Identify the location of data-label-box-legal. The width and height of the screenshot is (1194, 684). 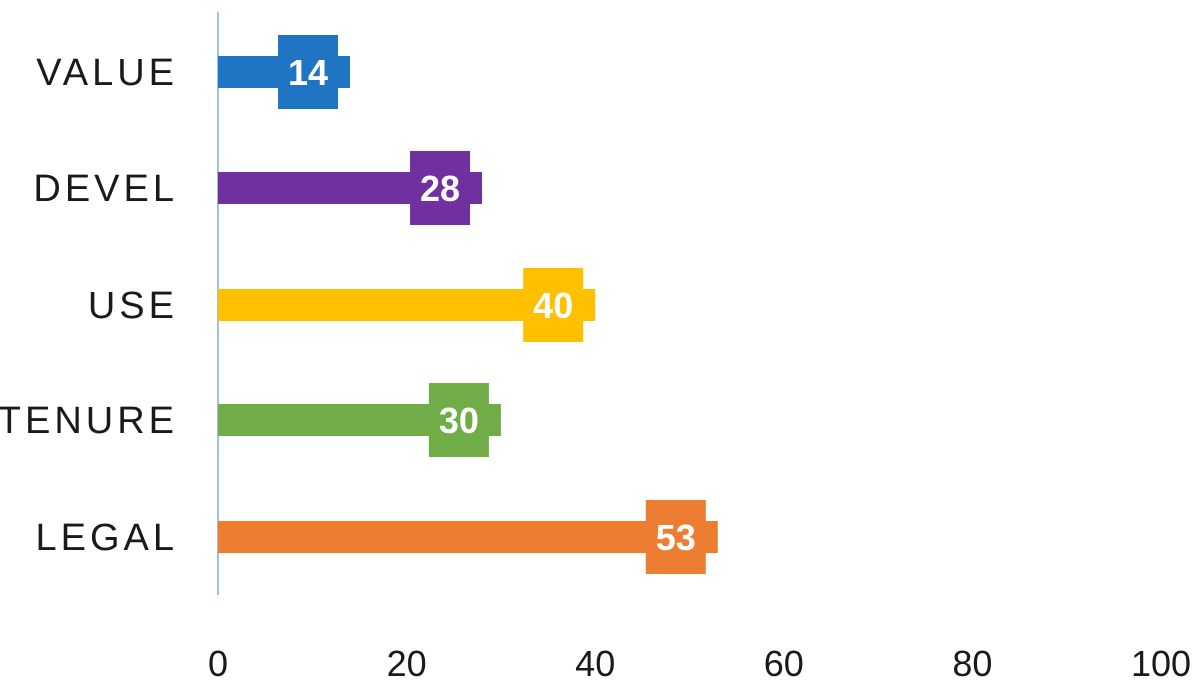
(675, 537).